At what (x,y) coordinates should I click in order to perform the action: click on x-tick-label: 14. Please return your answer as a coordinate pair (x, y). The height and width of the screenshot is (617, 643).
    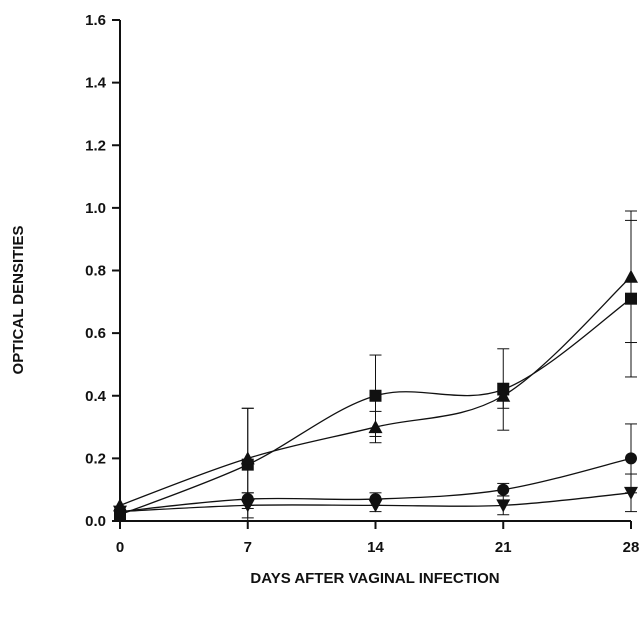
    Looking at the image, I should click on (375, 547).